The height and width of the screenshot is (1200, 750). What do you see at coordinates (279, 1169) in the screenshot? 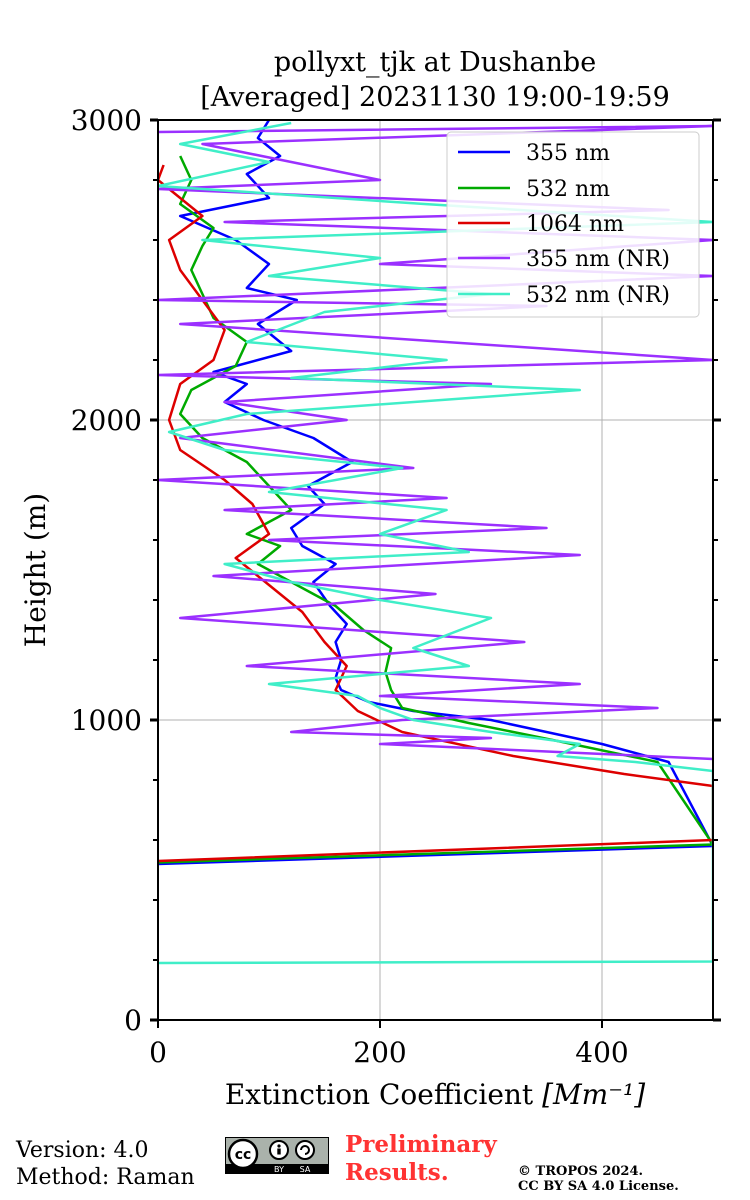
I see `badge-by-text: BY` at bounding box center [279, 1169].